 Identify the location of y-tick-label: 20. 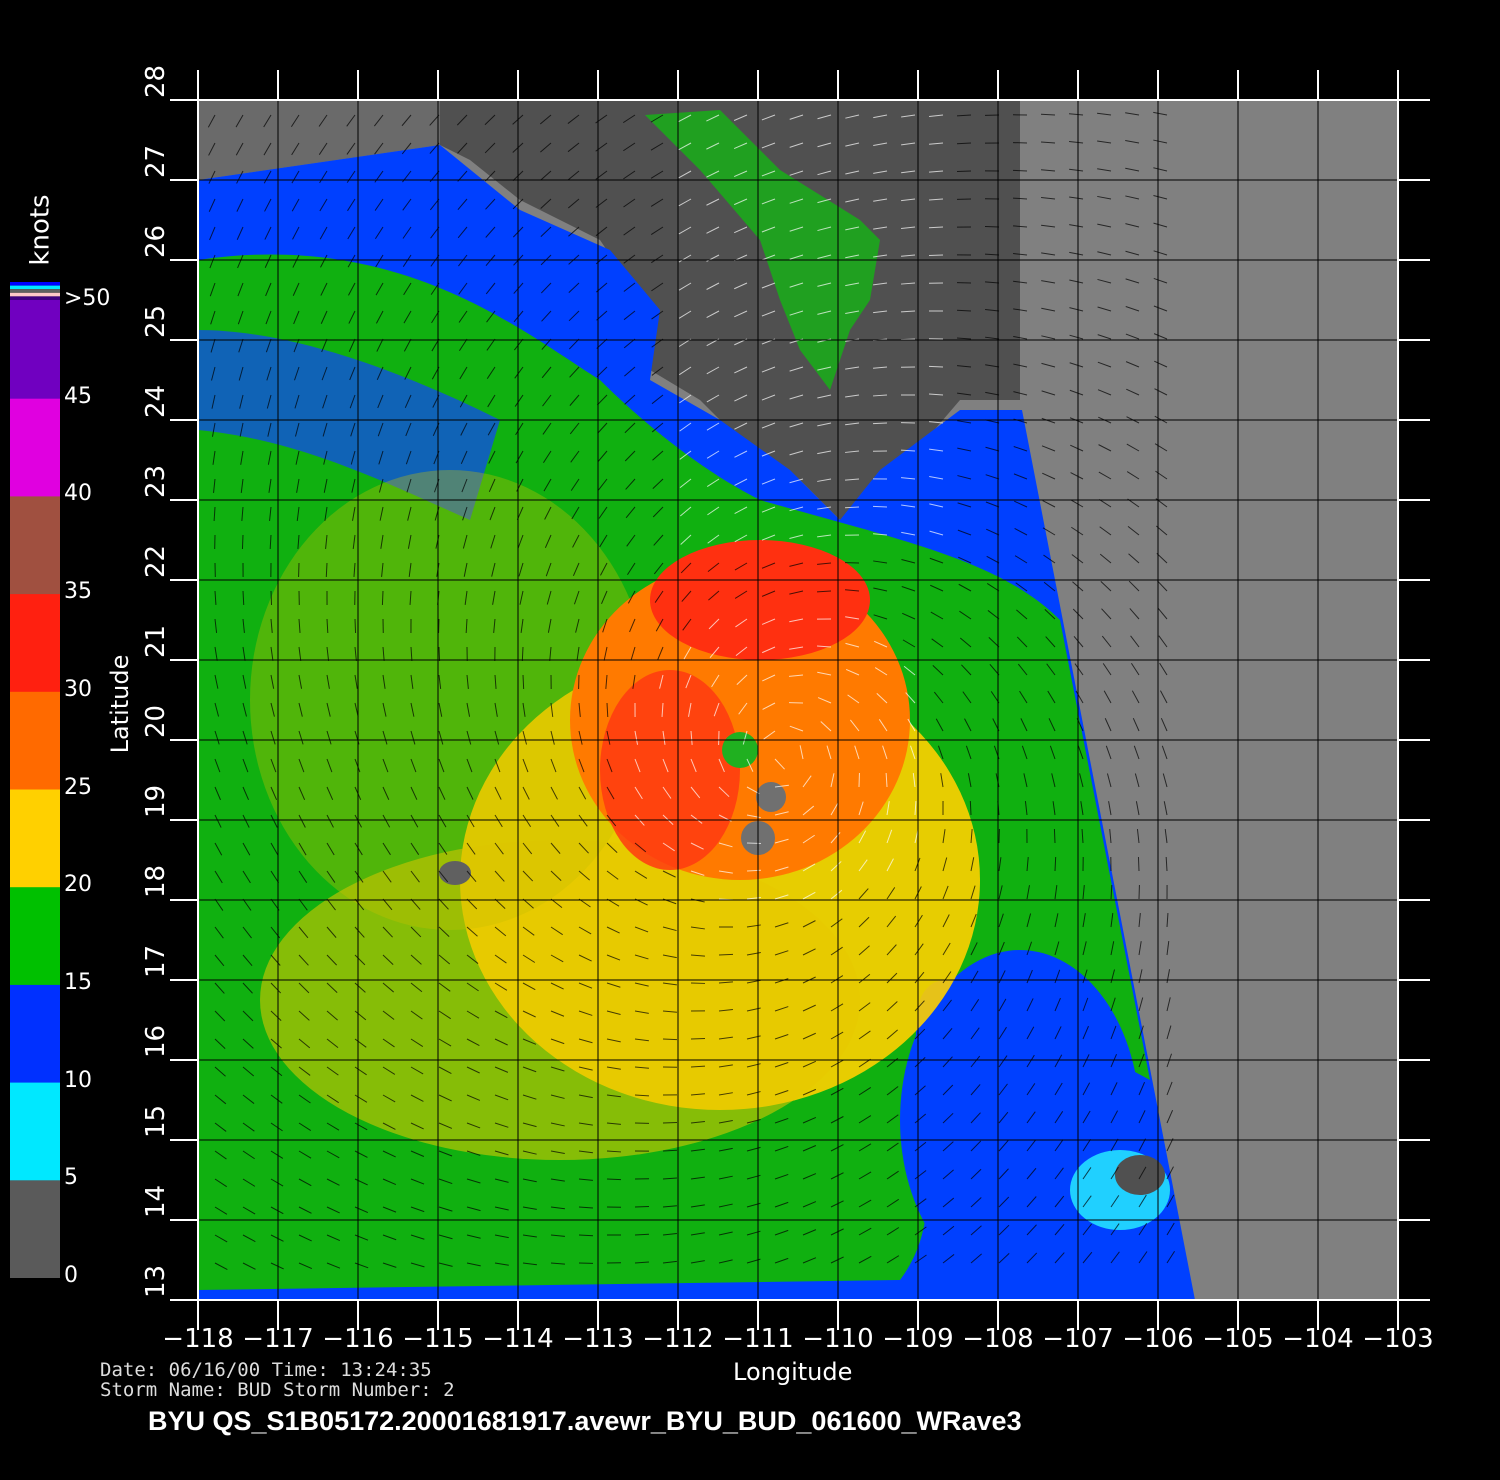
(156, 721).